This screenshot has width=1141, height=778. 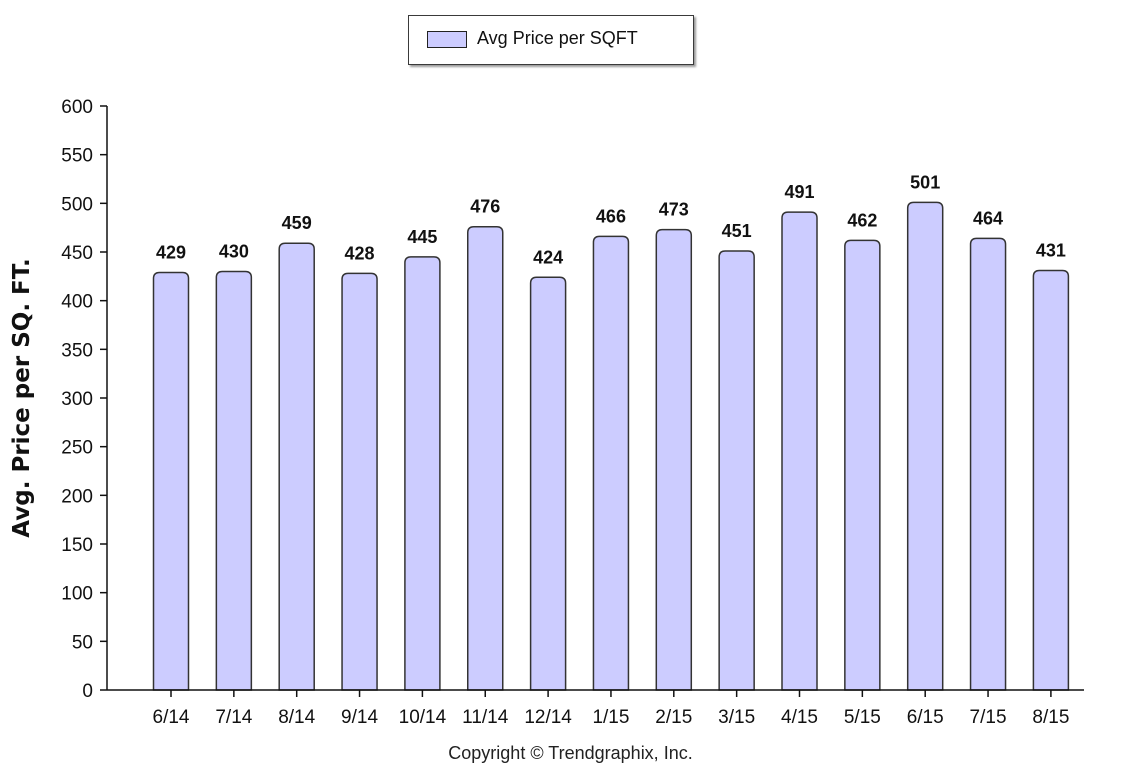 I want to click on y-tick-label: 350, so click(x=77, y=350).